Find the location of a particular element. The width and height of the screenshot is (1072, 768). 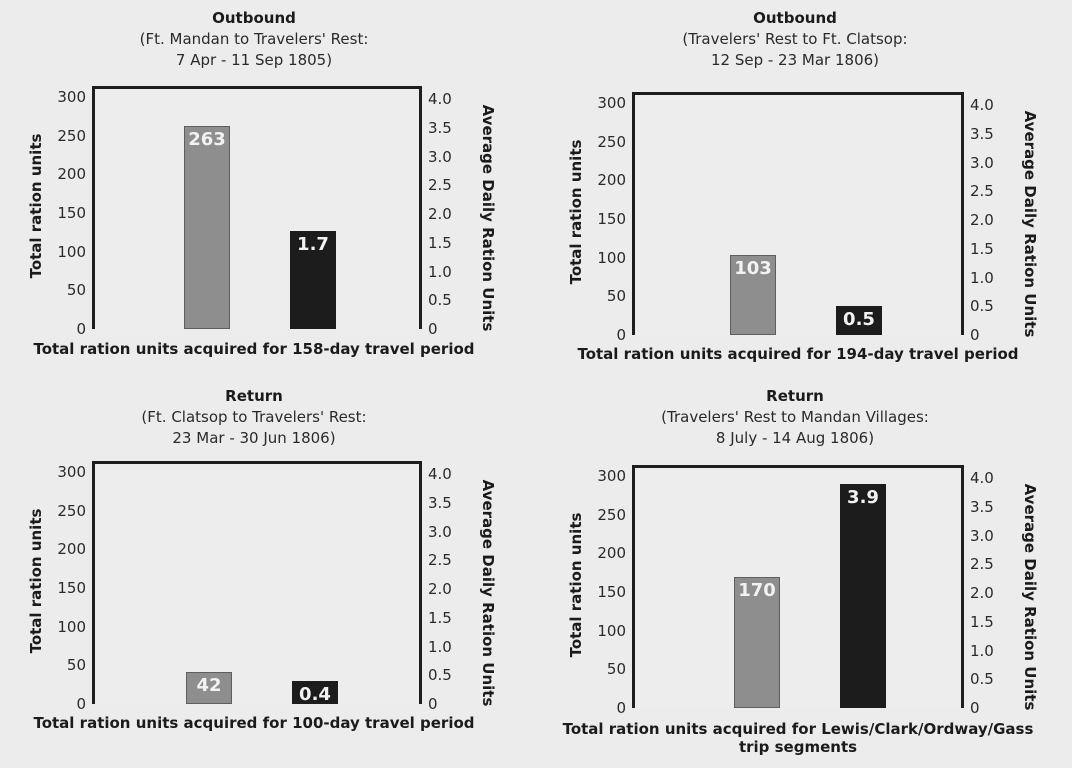

average-daily-value-label: 0.4 is located at coordinates (315, 694).